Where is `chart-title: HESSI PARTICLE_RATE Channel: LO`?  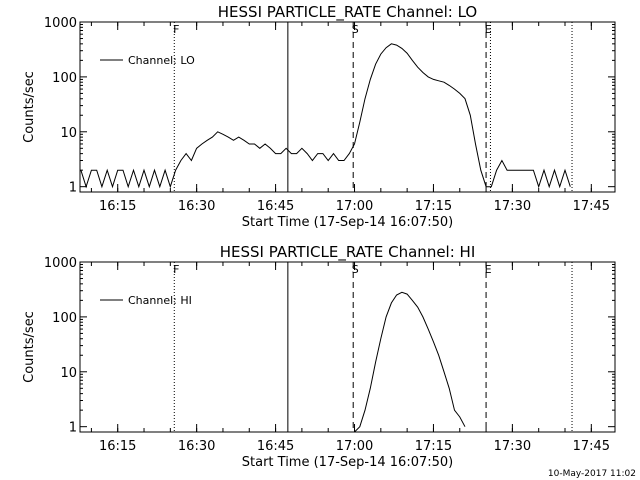
chart-title: HESSI PARTICLE_RATE Channel: LO is located at coordinates (347, 12).